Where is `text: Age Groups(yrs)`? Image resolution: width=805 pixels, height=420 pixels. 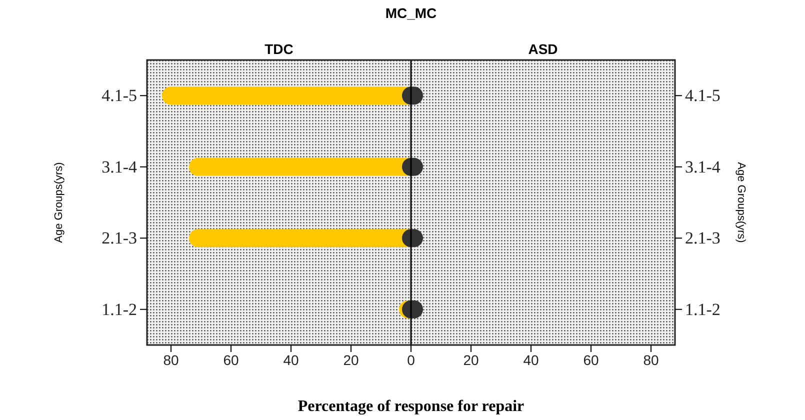
text: Age Groups(yrs) is located at coordinates (741, 202).